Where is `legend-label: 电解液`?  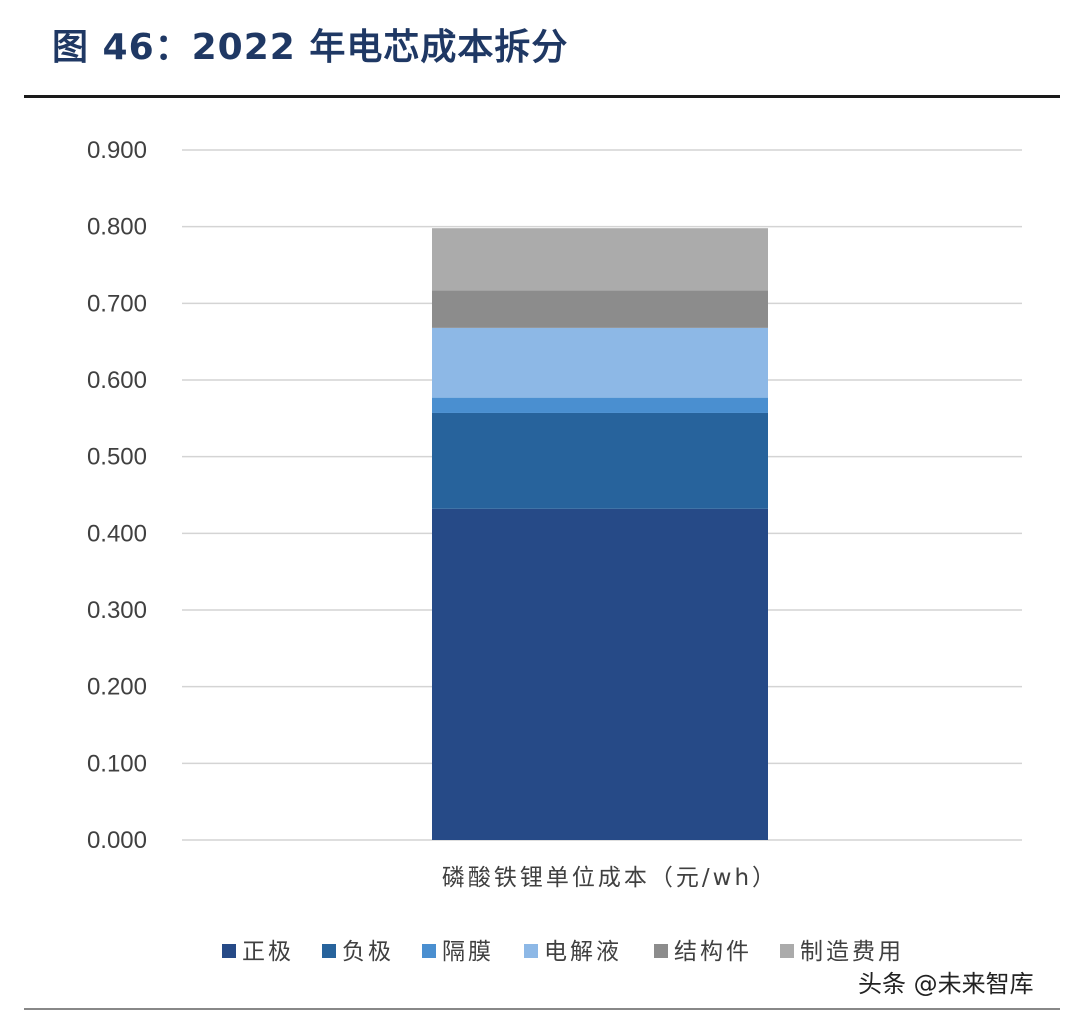
legend-label: 电解液 is located at coordinates (583, 952).